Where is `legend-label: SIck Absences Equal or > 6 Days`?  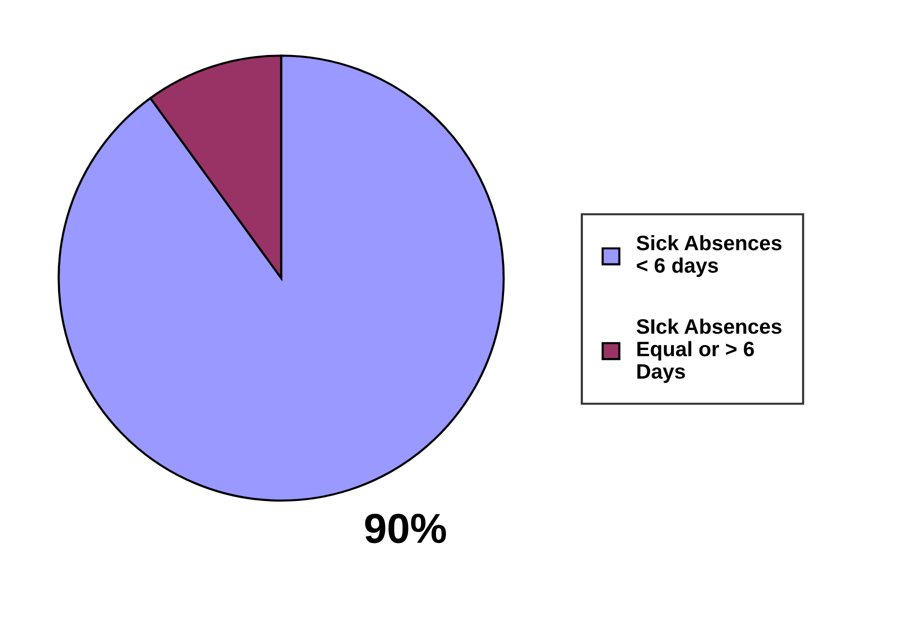 legend-label: SIck Absences Equal or > 6 Days is located at coordinates (709, 350).